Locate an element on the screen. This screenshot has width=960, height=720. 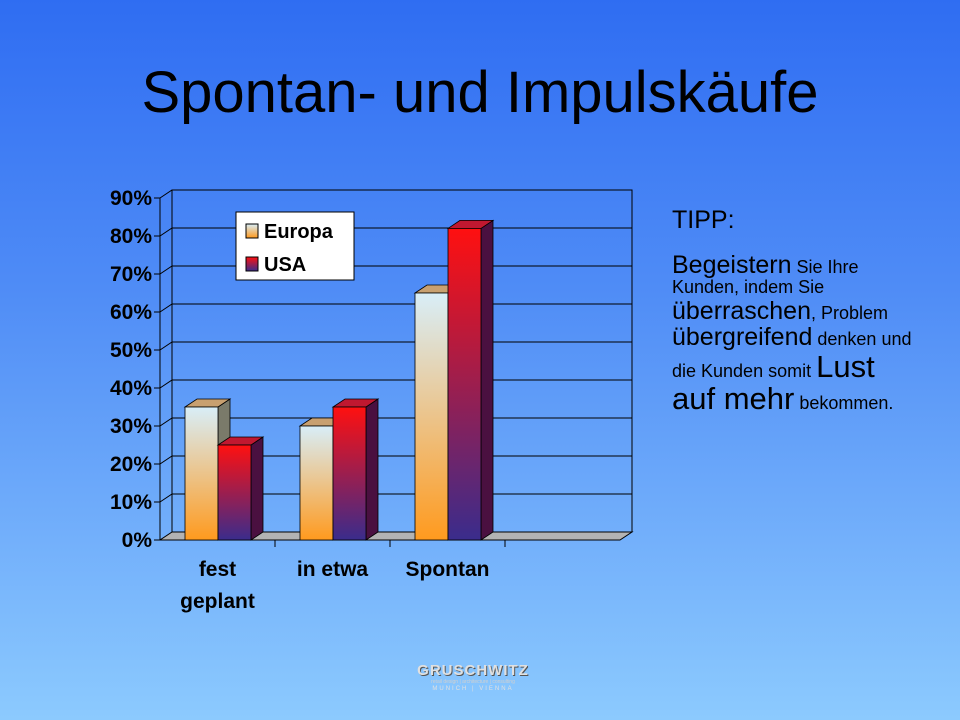
tip-text-run: übergreifend is located at coordinates (742, 337).